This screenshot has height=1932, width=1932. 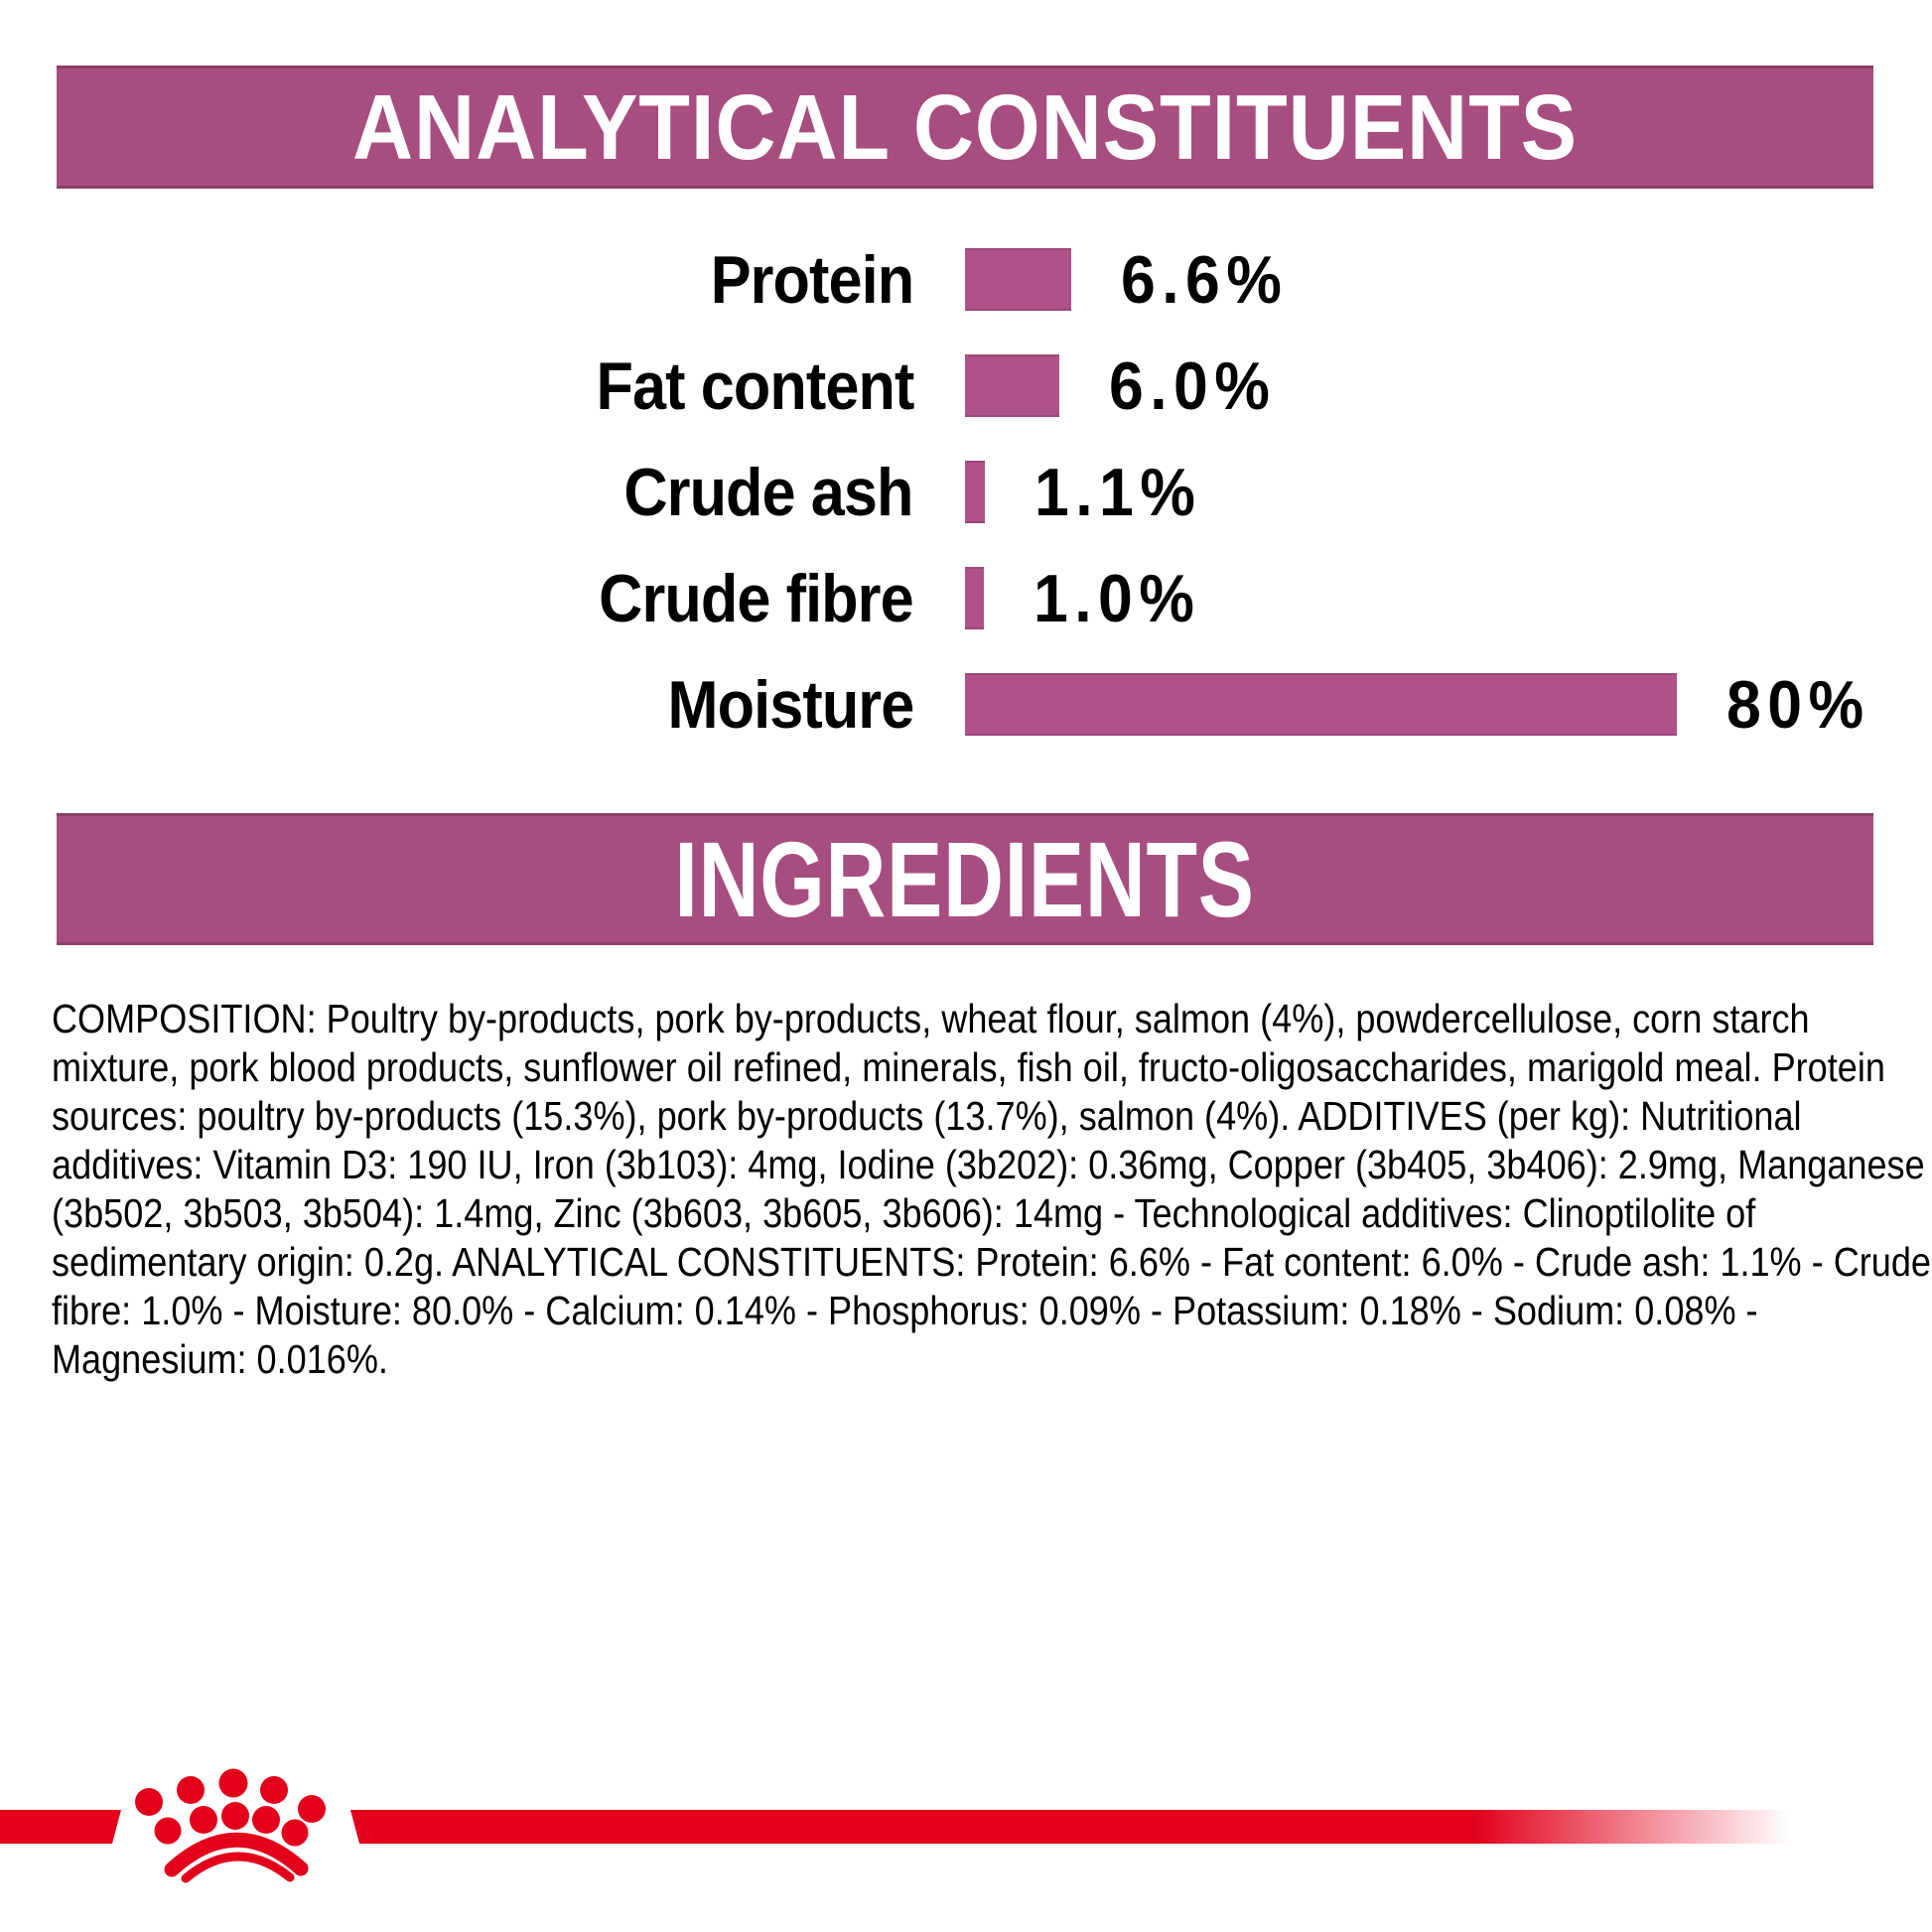 What do you see at coordinates (768, 492) in the screenshot?
I see `chart-category-label: Crude ash` at bounding box center [768, 492].